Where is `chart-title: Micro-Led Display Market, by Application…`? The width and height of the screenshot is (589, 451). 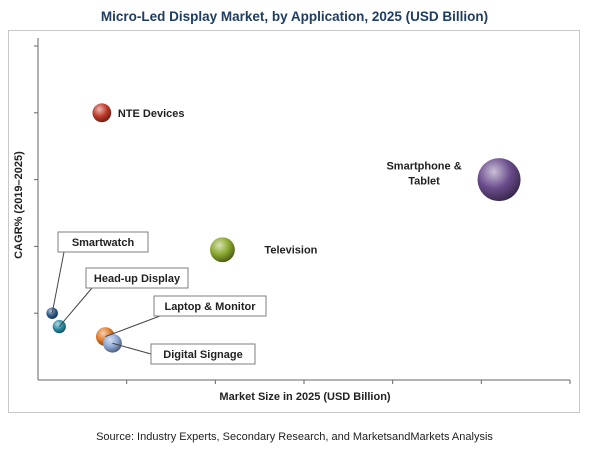 chart-title: Micro-Led Display Market, by Application… is located at coordinates (294, 16).